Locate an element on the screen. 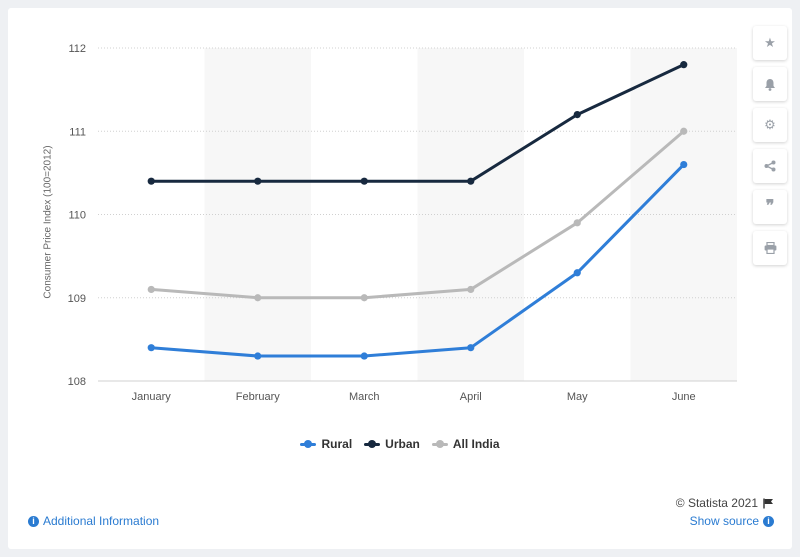 This screenshot has width=800, height=557. x-tick-label: February is located at coordinates (258, 397).